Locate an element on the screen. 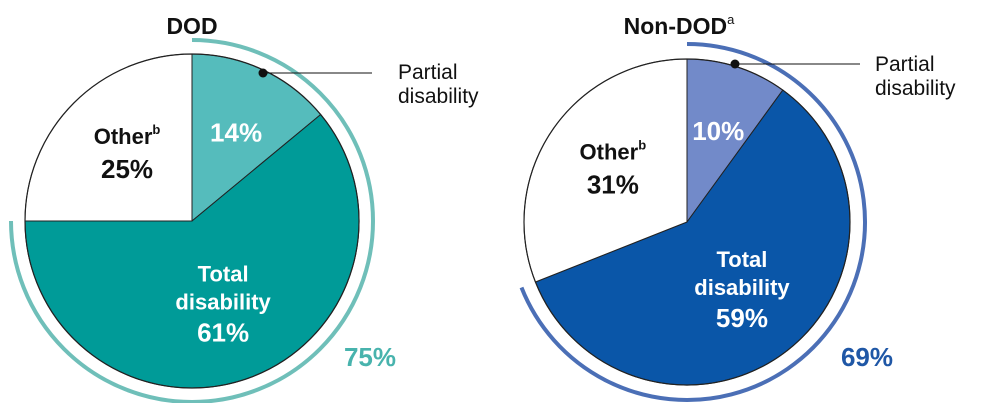 Image resolution: width=983 pixels, height=403 pixels. callout-text-0-a: Partial is located at coordinates (428, 72).